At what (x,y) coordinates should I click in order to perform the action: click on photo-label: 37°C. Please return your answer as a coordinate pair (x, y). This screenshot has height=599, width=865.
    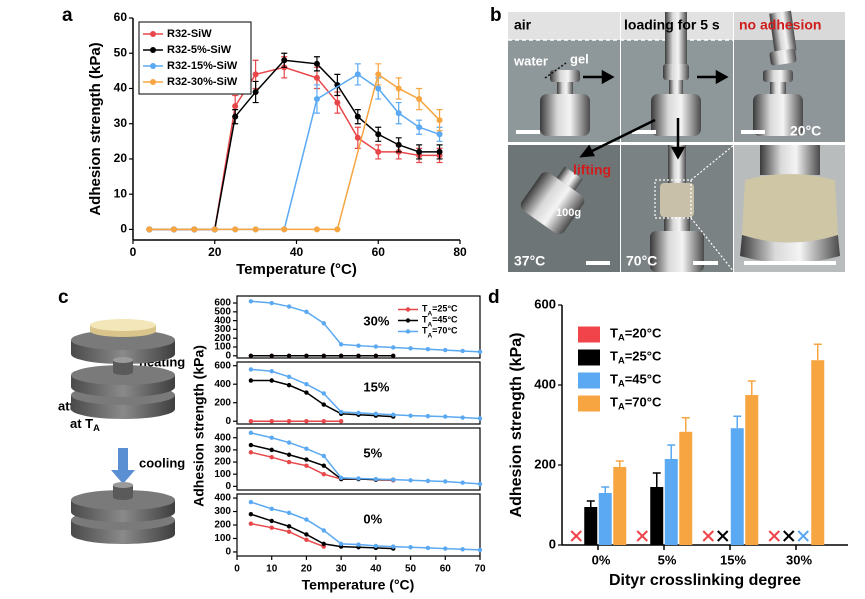
    Looking at the image, I should click on (529, 261).